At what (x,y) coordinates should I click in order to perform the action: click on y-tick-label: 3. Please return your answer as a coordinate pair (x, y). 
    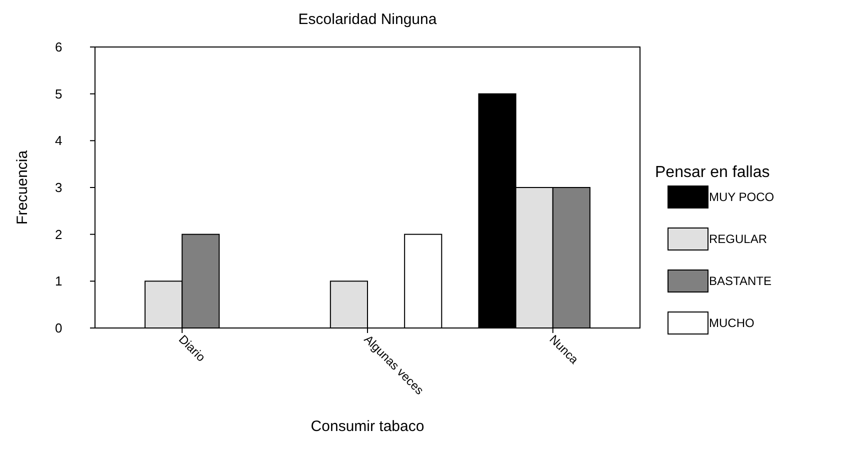
    Looking at the image, I should click on (58, 188).